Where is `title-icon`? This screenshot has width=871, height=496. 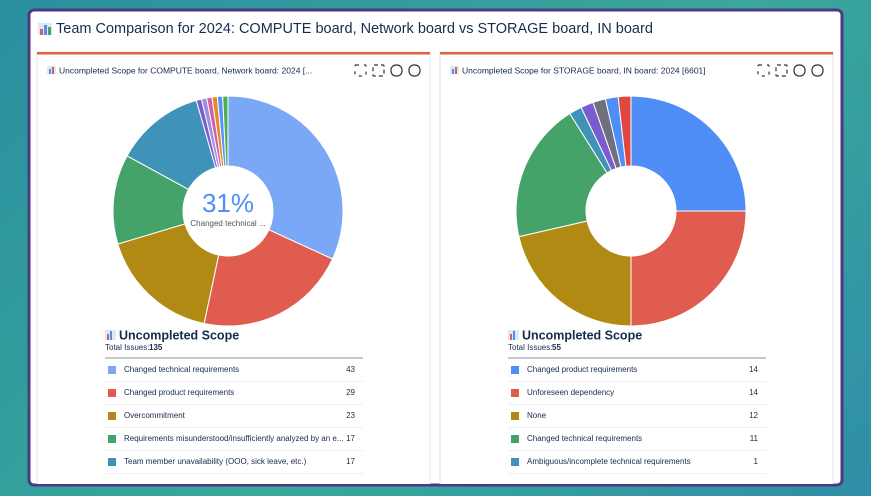 title-icon is located at coordinates (45, 29).